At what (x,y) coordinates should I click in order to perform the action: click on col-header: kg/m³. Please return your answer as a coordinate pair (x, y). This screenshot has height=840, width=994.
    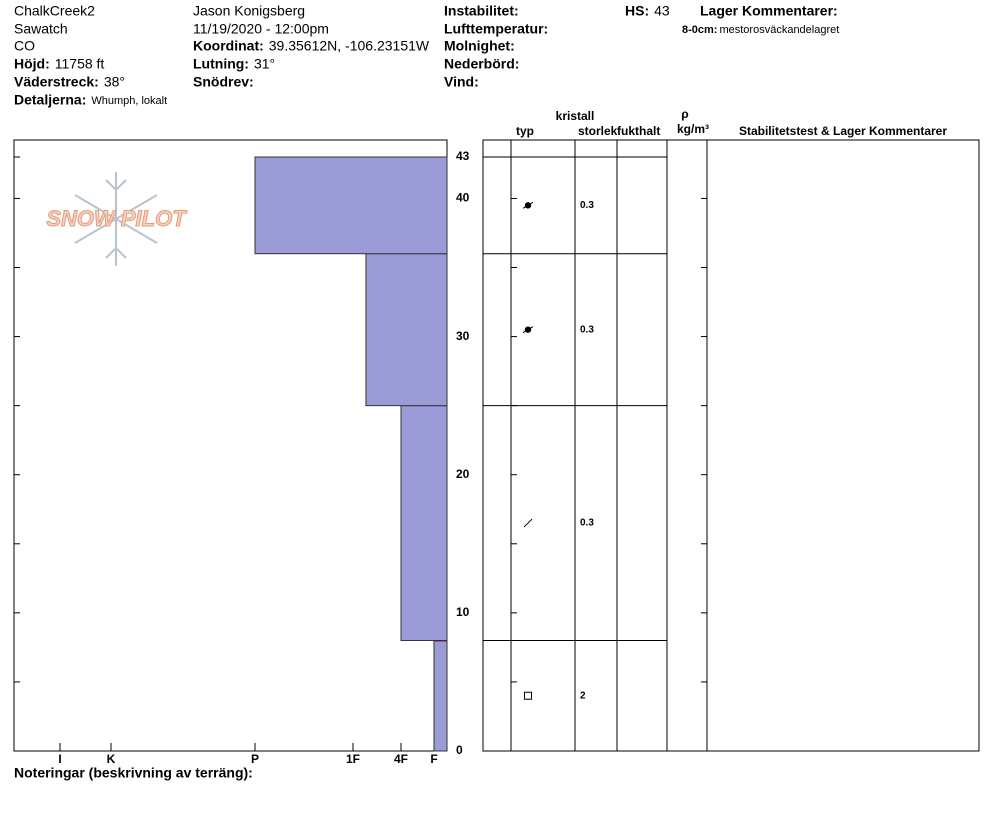
    Looking at the image, I should click on (693, 129).